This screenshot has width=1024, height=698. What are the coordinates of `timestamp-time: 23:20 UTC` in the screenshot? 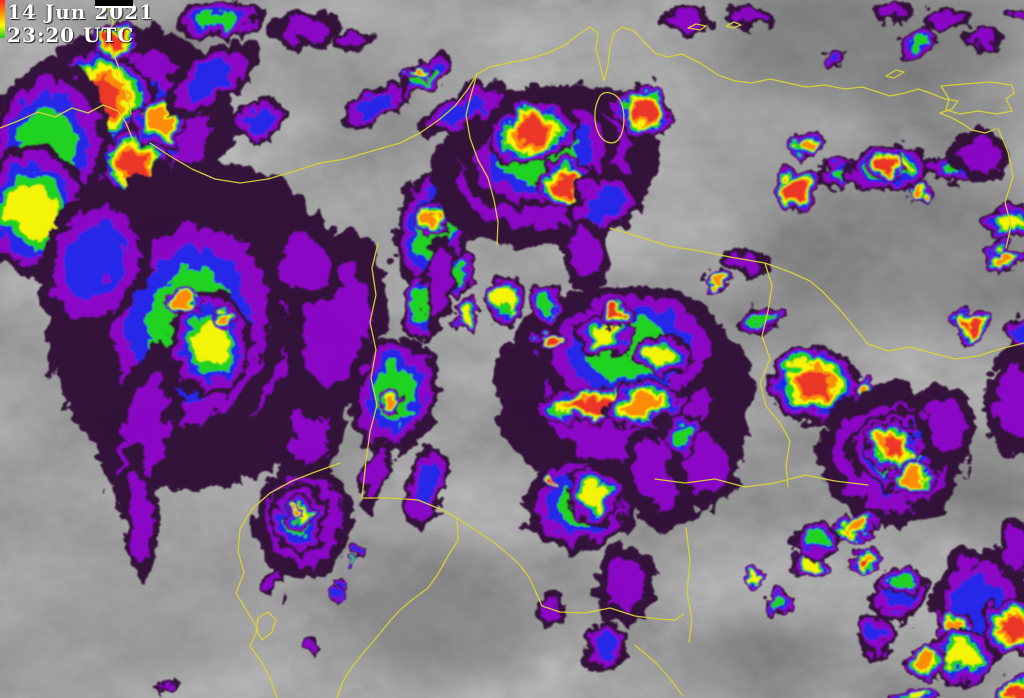 It's located at (71, 35).